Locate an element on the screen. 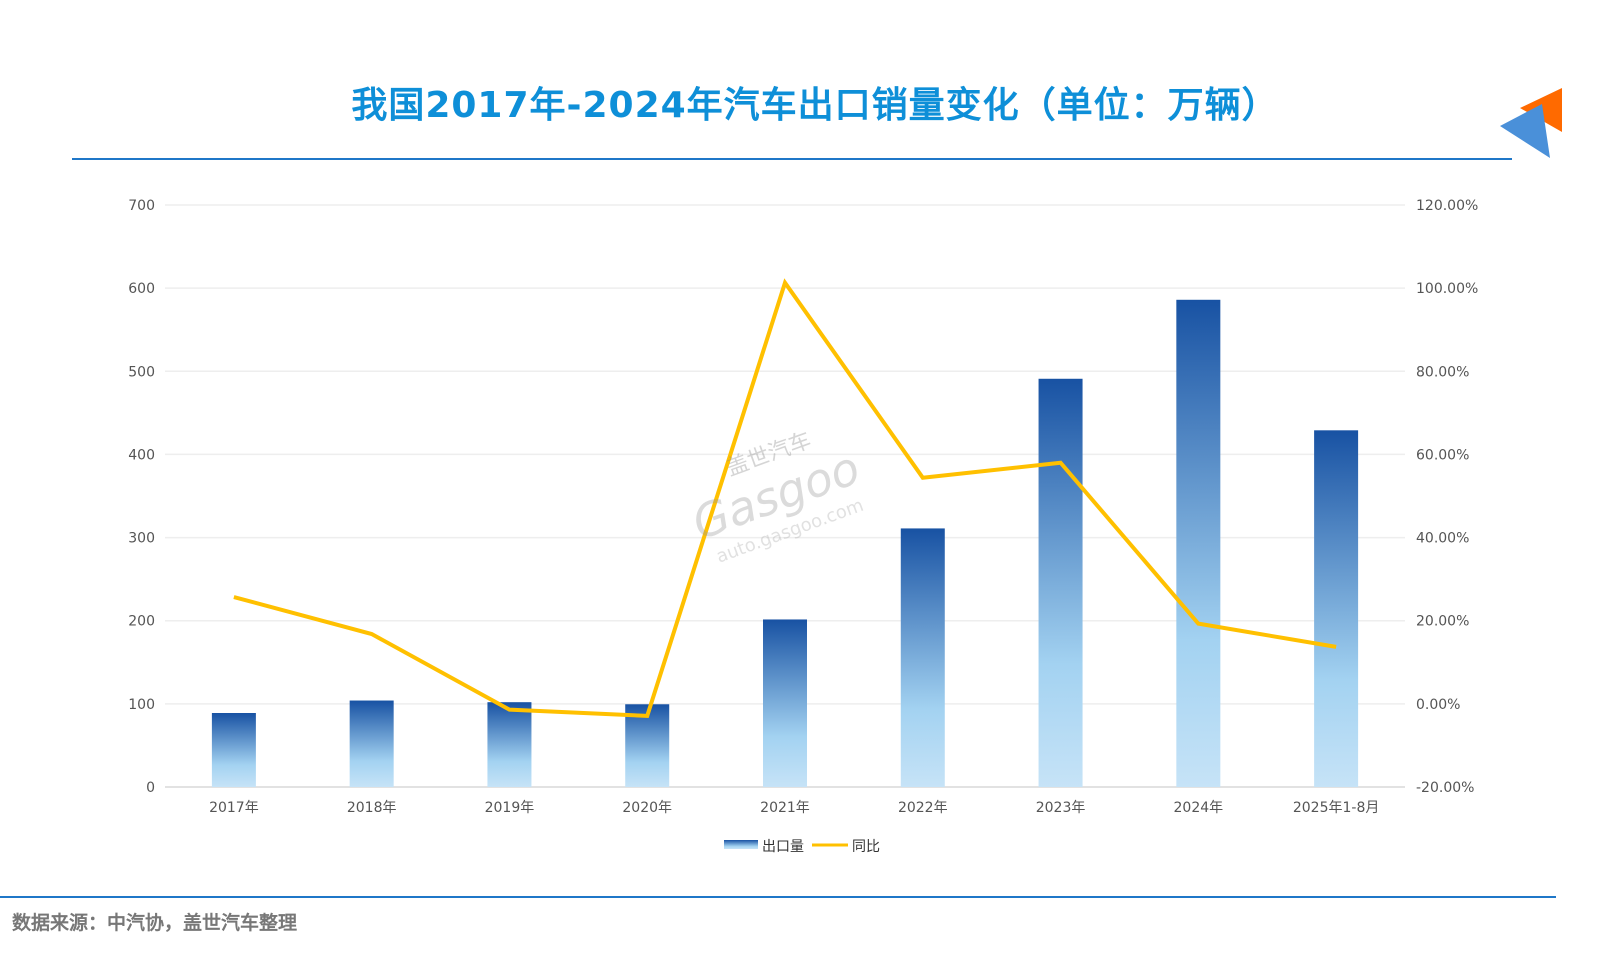 This screenshot has width=1606, height=960. y-right-tick: 60.00% is located at coordinates (1442, 455).